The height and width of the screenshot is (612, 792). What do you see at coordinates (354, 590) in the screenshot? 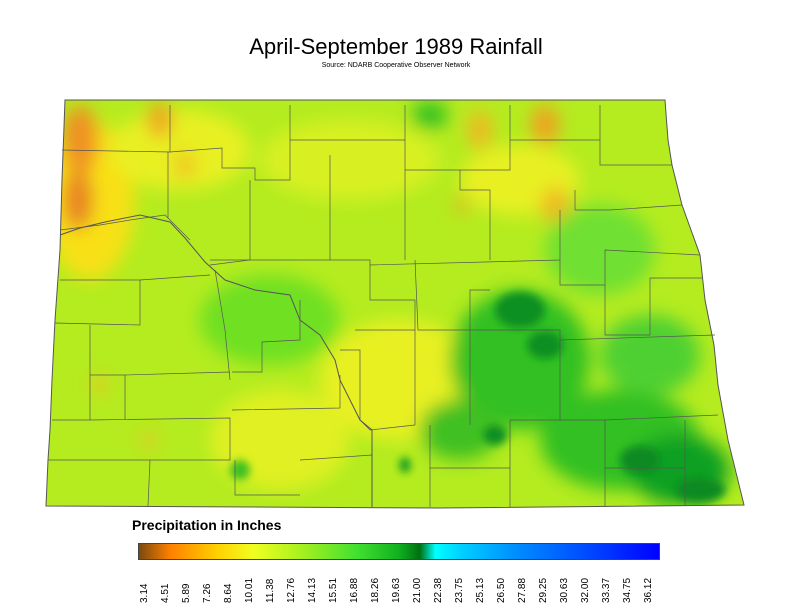
I see `legend-tick-label: 16.88` at bounding box center [354, 590].